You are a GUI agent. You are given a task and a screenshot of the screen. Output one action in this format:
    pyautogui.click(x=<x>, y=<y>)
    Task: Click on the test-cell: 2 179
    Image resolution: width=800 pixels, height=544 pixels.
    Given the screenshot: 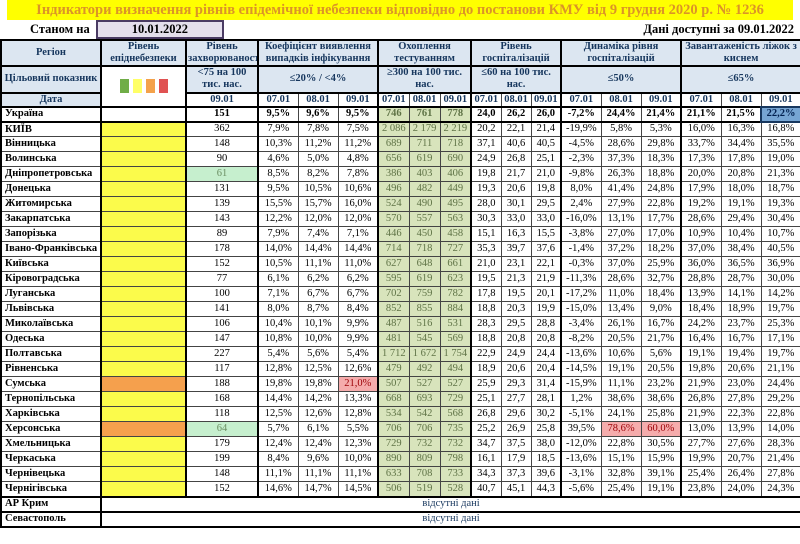 What is the action you would take?
    pyautogui.click(x=424, y=129)
    